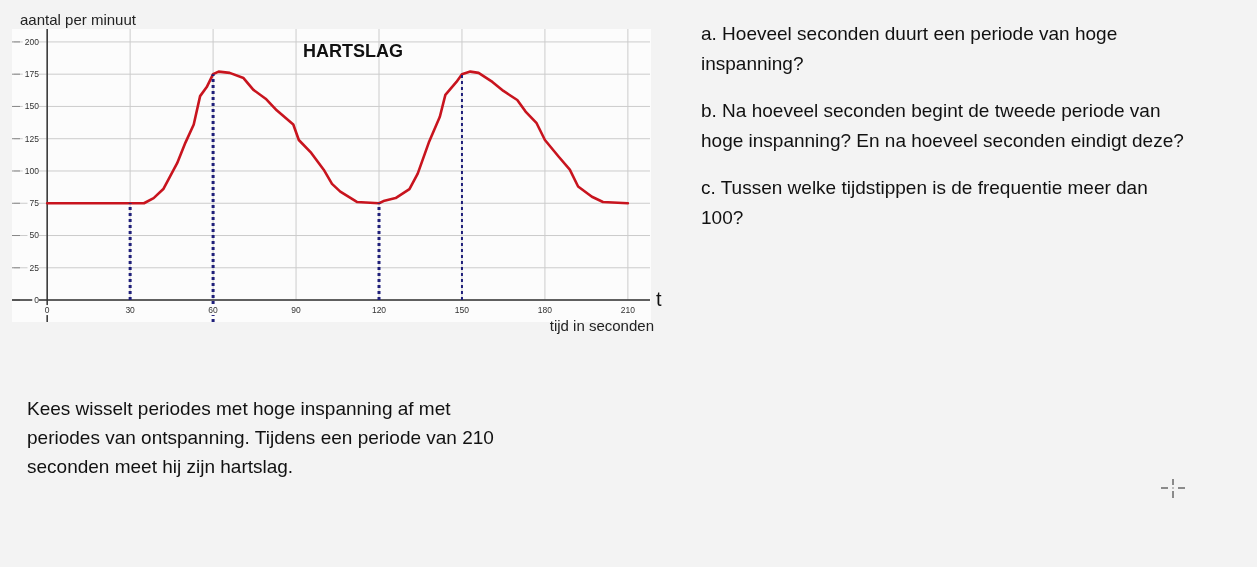  Describe the element at coordinates (47, 310) in the screenshot. I see `x-tick-label: 0` at that location.